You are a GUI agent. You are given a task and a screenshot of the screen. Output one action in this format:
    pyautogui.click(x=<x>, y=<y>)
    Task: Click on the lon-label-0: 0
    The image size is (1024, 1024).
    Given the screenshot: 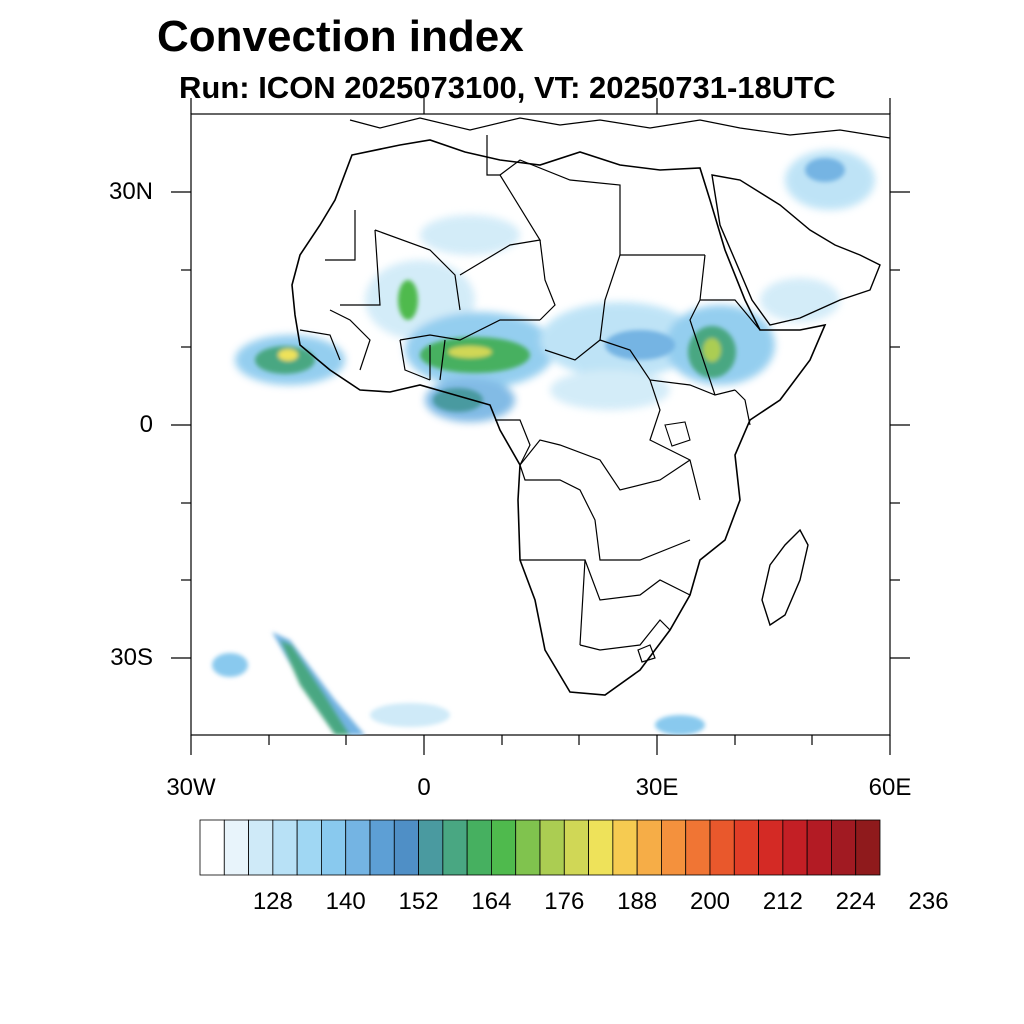 What is the action you would take?
    pyautogui.click(x=424, y=787)
    